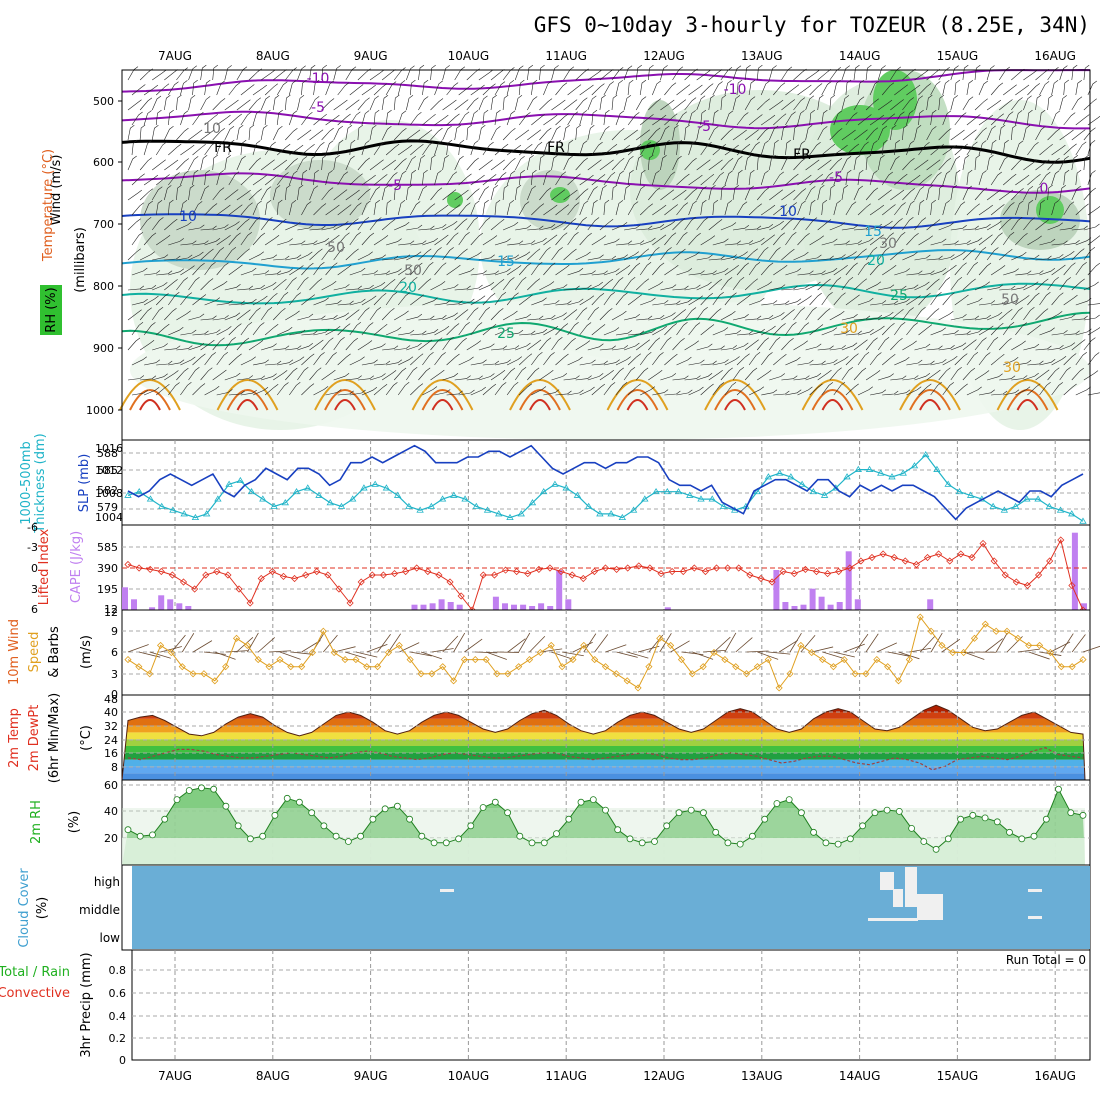 The width and height of the screenshot is (1100, 1100). What do you see at coordinates (200, 220) in the screenshot?
I see `rh-blob` at bounding box center [200, 220].